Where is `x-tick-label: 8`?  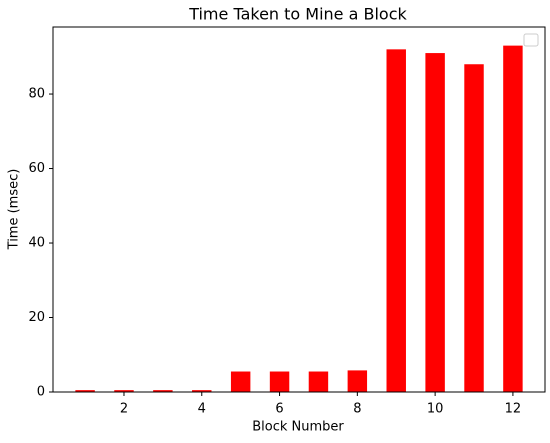 x-tick-label: 8 is located at coordinates (357, 409).